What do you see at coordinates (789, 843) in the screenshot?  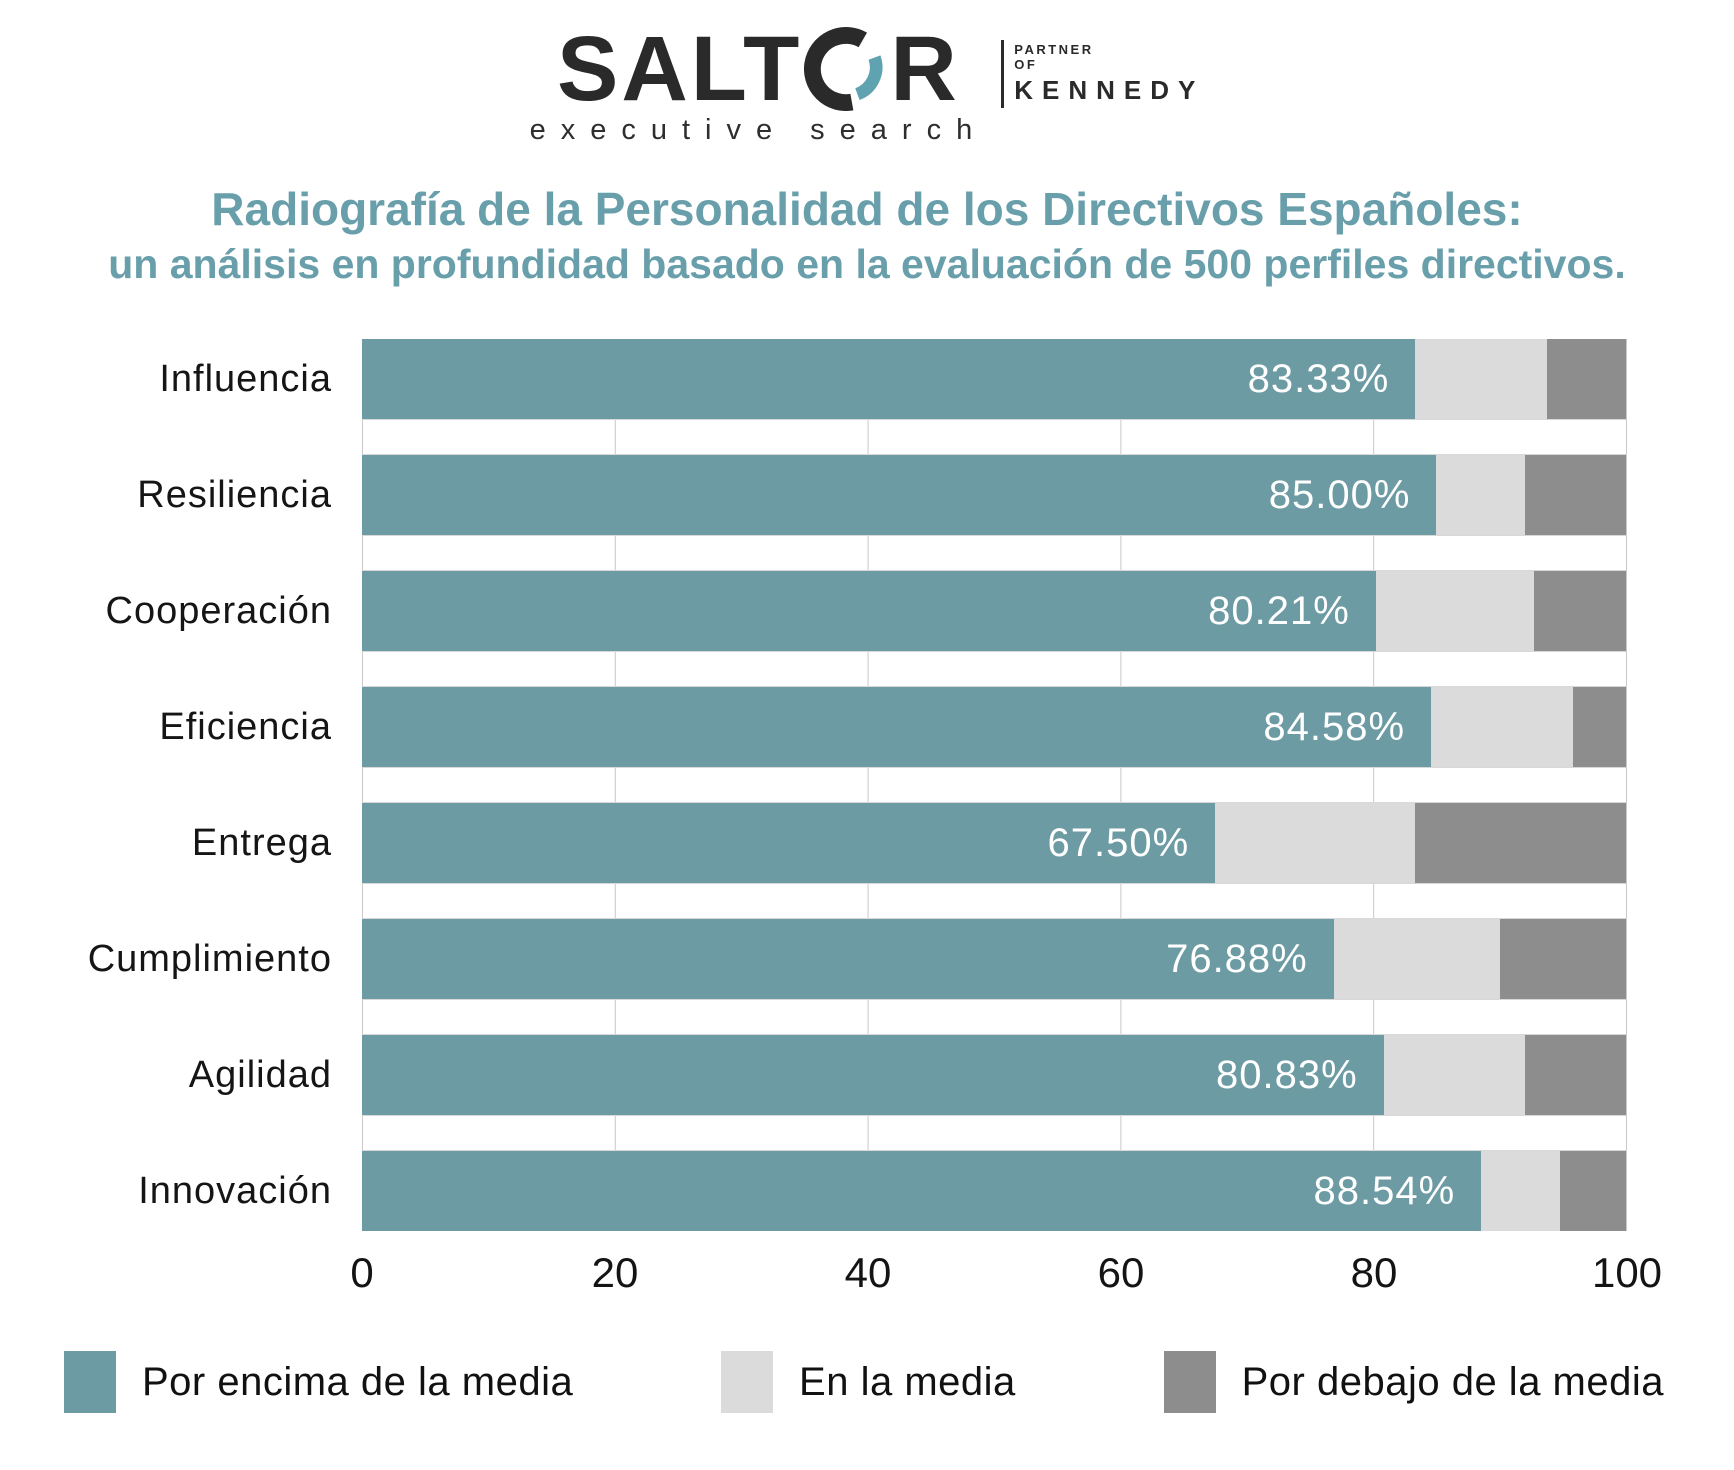 I see `bar-segment-above: 67.50%` at bounding box center [789, 843].